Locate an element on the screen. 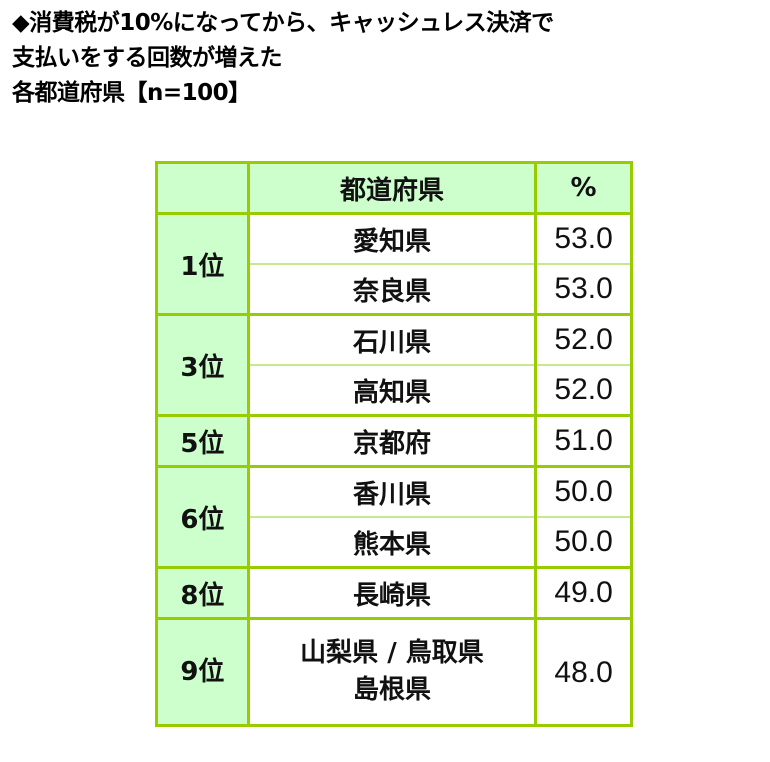 The width and height of the screenshot is (770, 762). table-row: 6位 香川県 50.0 is located at coordinates (394, 517).